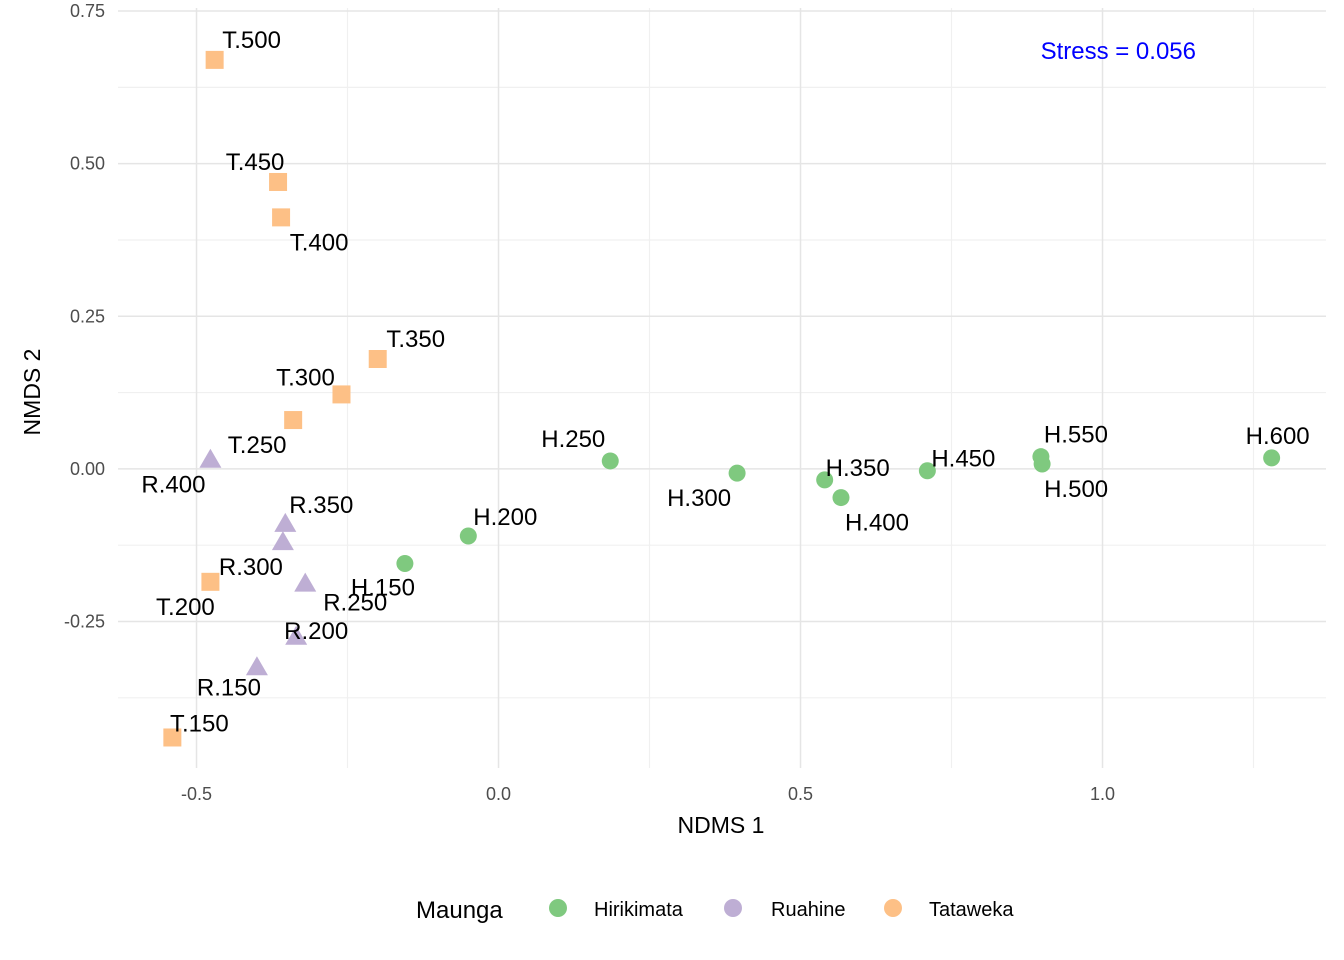 This screenshot has width=1344, height=960. What do you see at coordinates (199, 723) in the screenshot?
I see `point-label: T.150` at bounding box center [199, 723].